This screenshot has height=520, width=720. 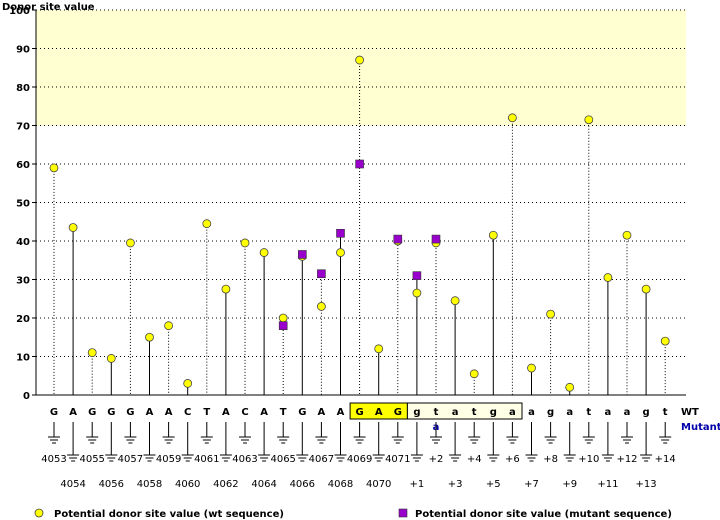 What do you see at coordinates (91, 459) in the screenshot?
I see `position-label: 4055` at bounding box center [91, 459].